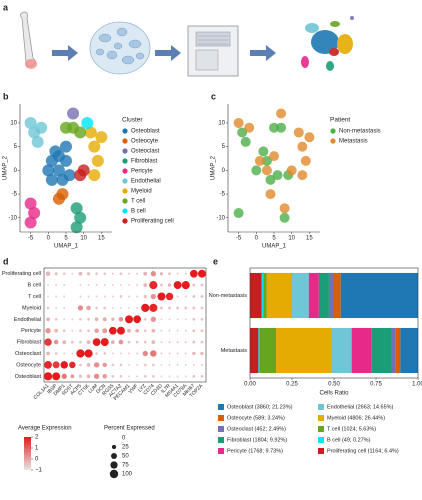 This screenshot has height=500, width=422. Describe the element at coordinates (274, 247) in the screenshot. I see `x-axis-label: UMAP_1` at that location.